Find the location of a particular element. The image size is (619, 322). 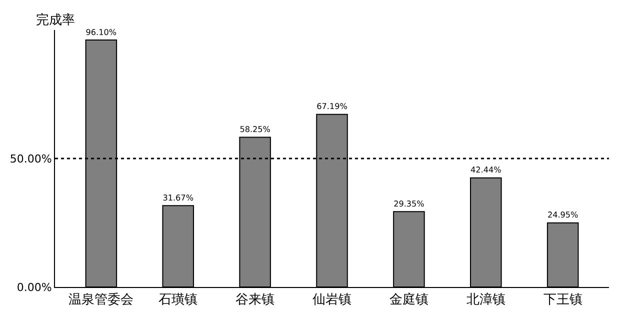

y-axis-title: 完成率 is located at coordinates (55, 20).